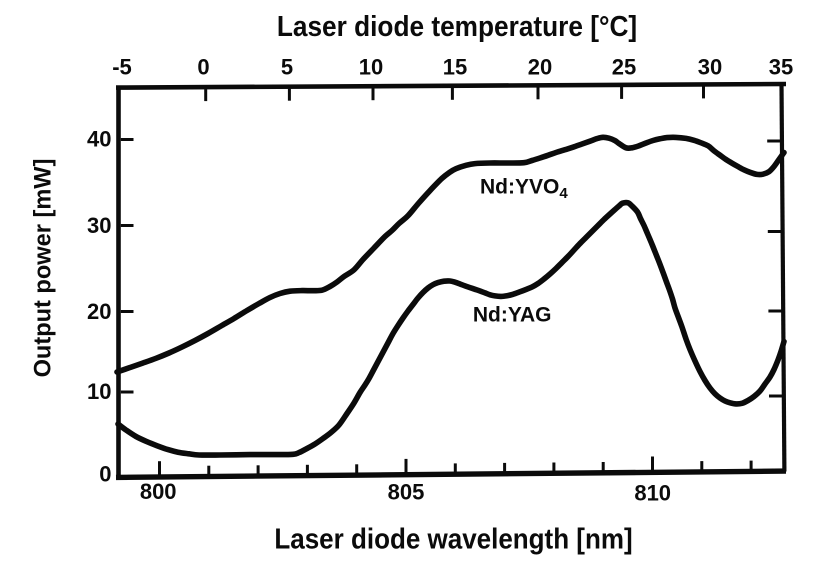 The height and width of the screenshot is (565, 839). I want to click on svg-text: 810, so click(652, 493).